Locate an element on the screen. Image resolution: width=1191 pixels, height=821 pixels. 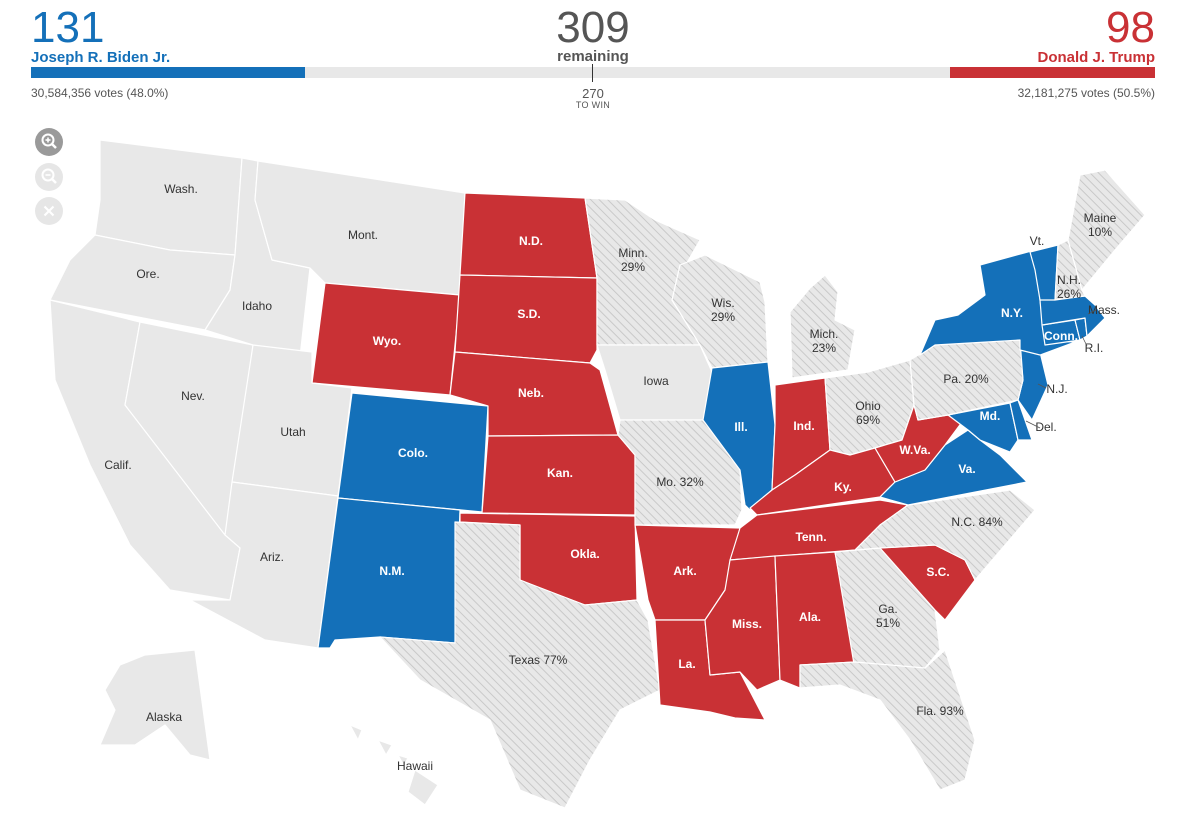
label-ky: Ky. is located at coordinates (843, 487).